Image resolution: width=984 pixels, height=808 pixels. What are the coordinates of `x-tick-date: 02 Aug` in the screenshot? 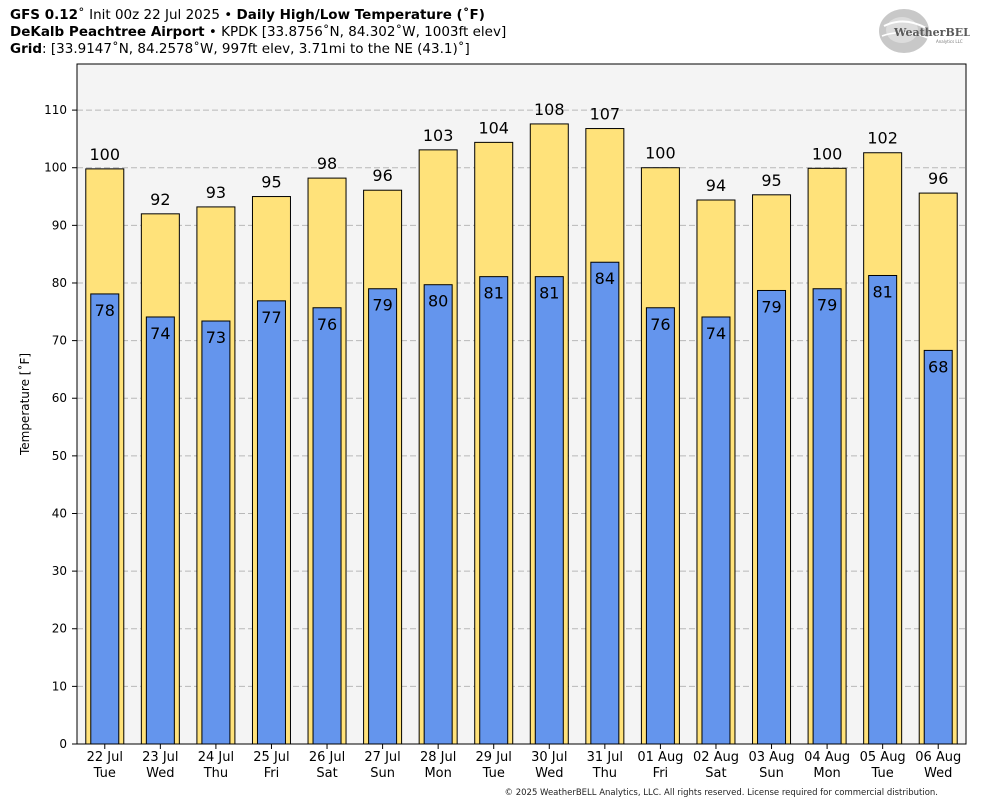 It's located at (716, 757).